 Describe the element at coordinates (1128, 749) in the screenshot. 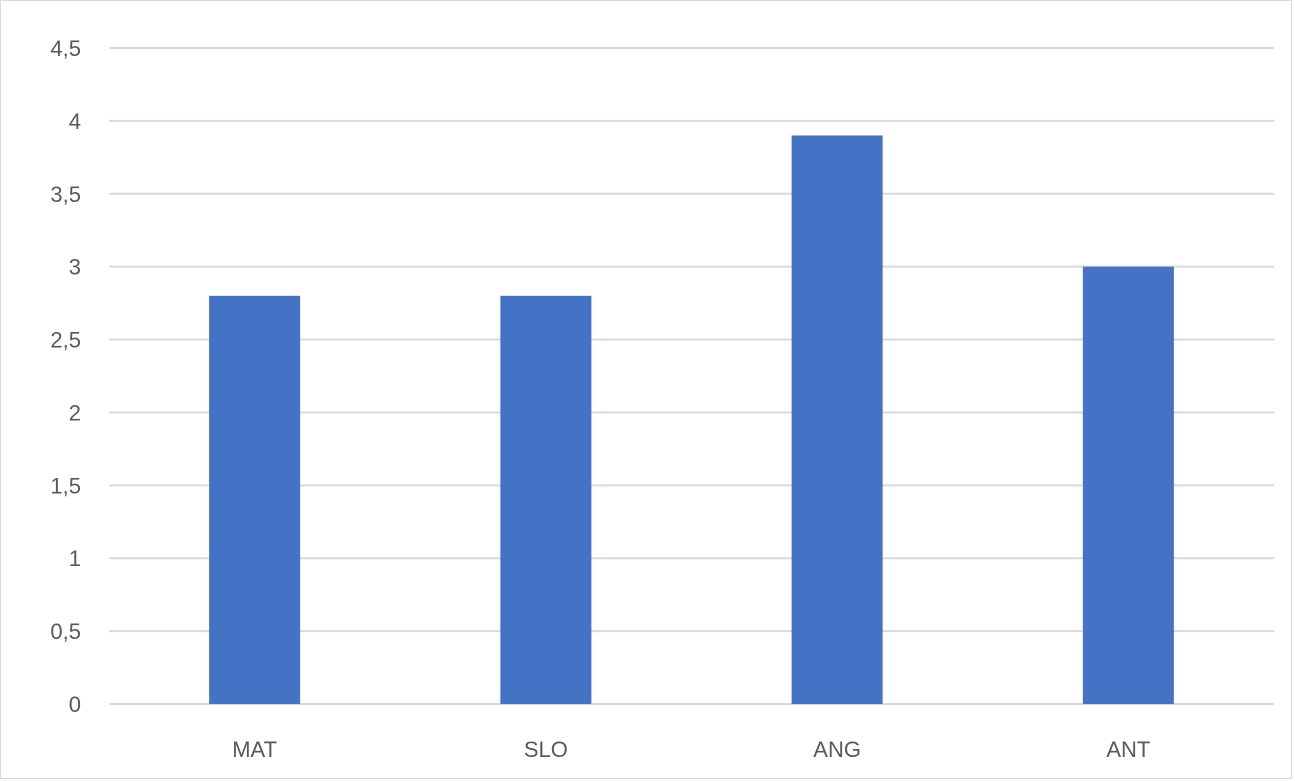

I see `x-tick-label: ANT` at that location.